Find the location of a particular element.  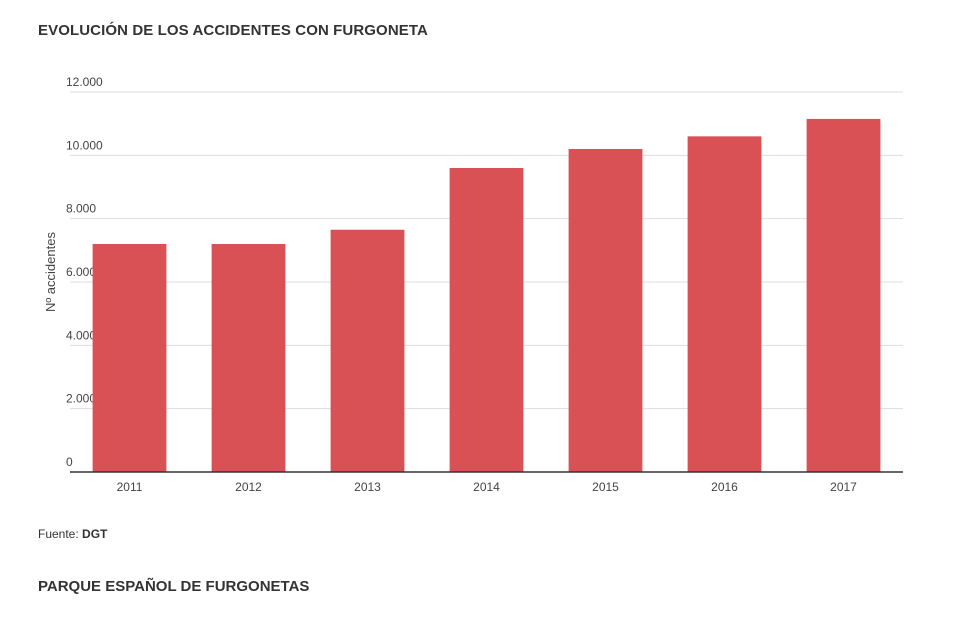

bar-2015 is located at coordinates (605, 310).